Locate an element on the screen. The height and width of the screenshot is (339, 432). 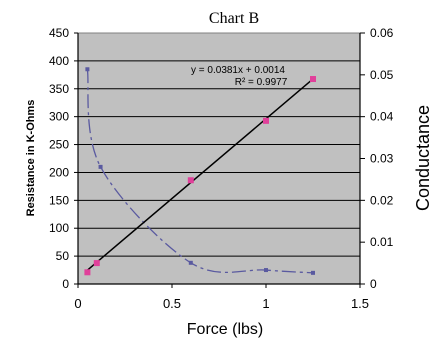
x-tick-label: 0 is located at coordinates (77, 303).